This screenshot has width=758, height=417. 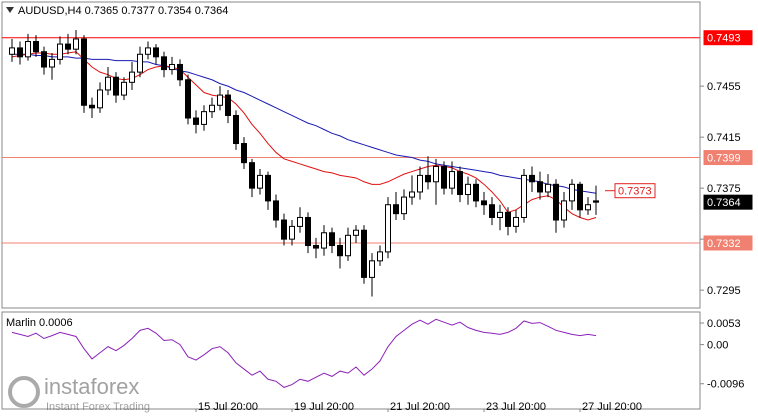 I want to click on y-tick-label: 0.7455, so click(x=724, y=87).